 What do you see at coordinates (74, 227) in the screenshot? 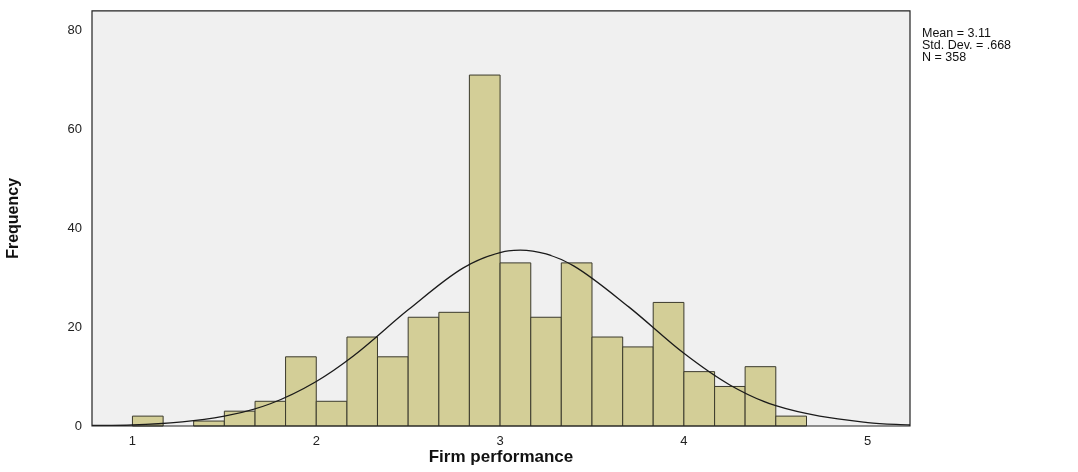
I see `y-tick-label: 40` at bounding box center [74, 227].